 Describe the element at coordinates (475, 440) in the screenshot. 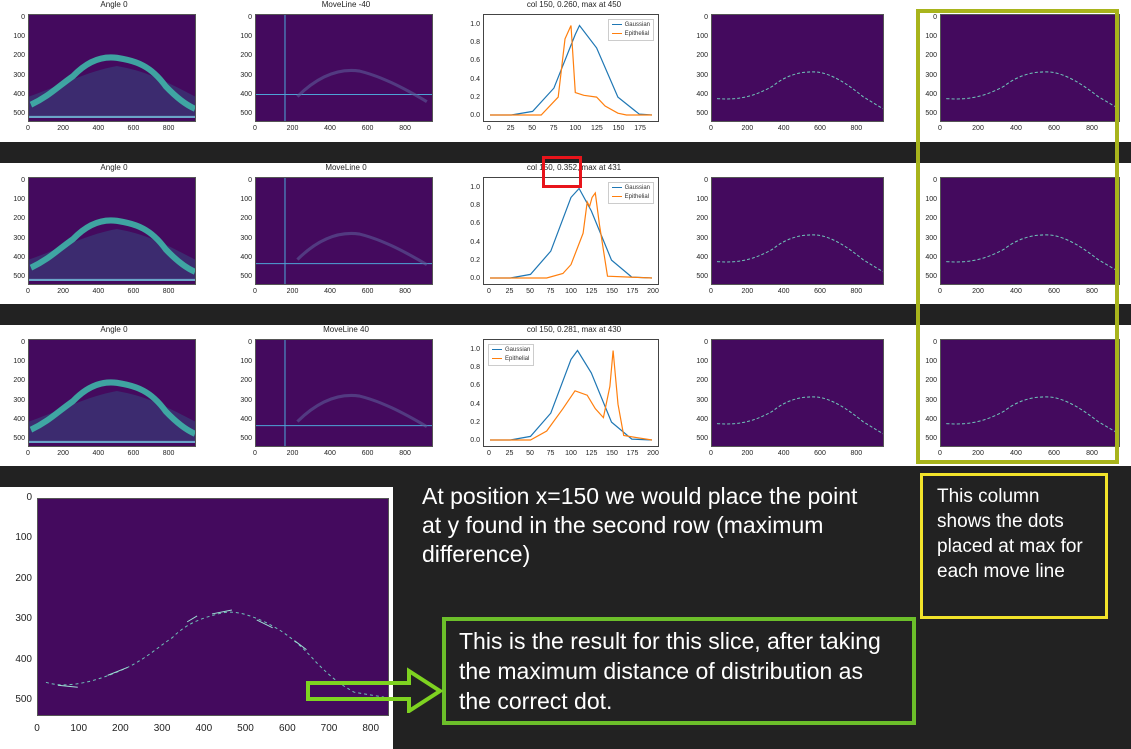

I see `y-tick-label: 0.0` at that location.